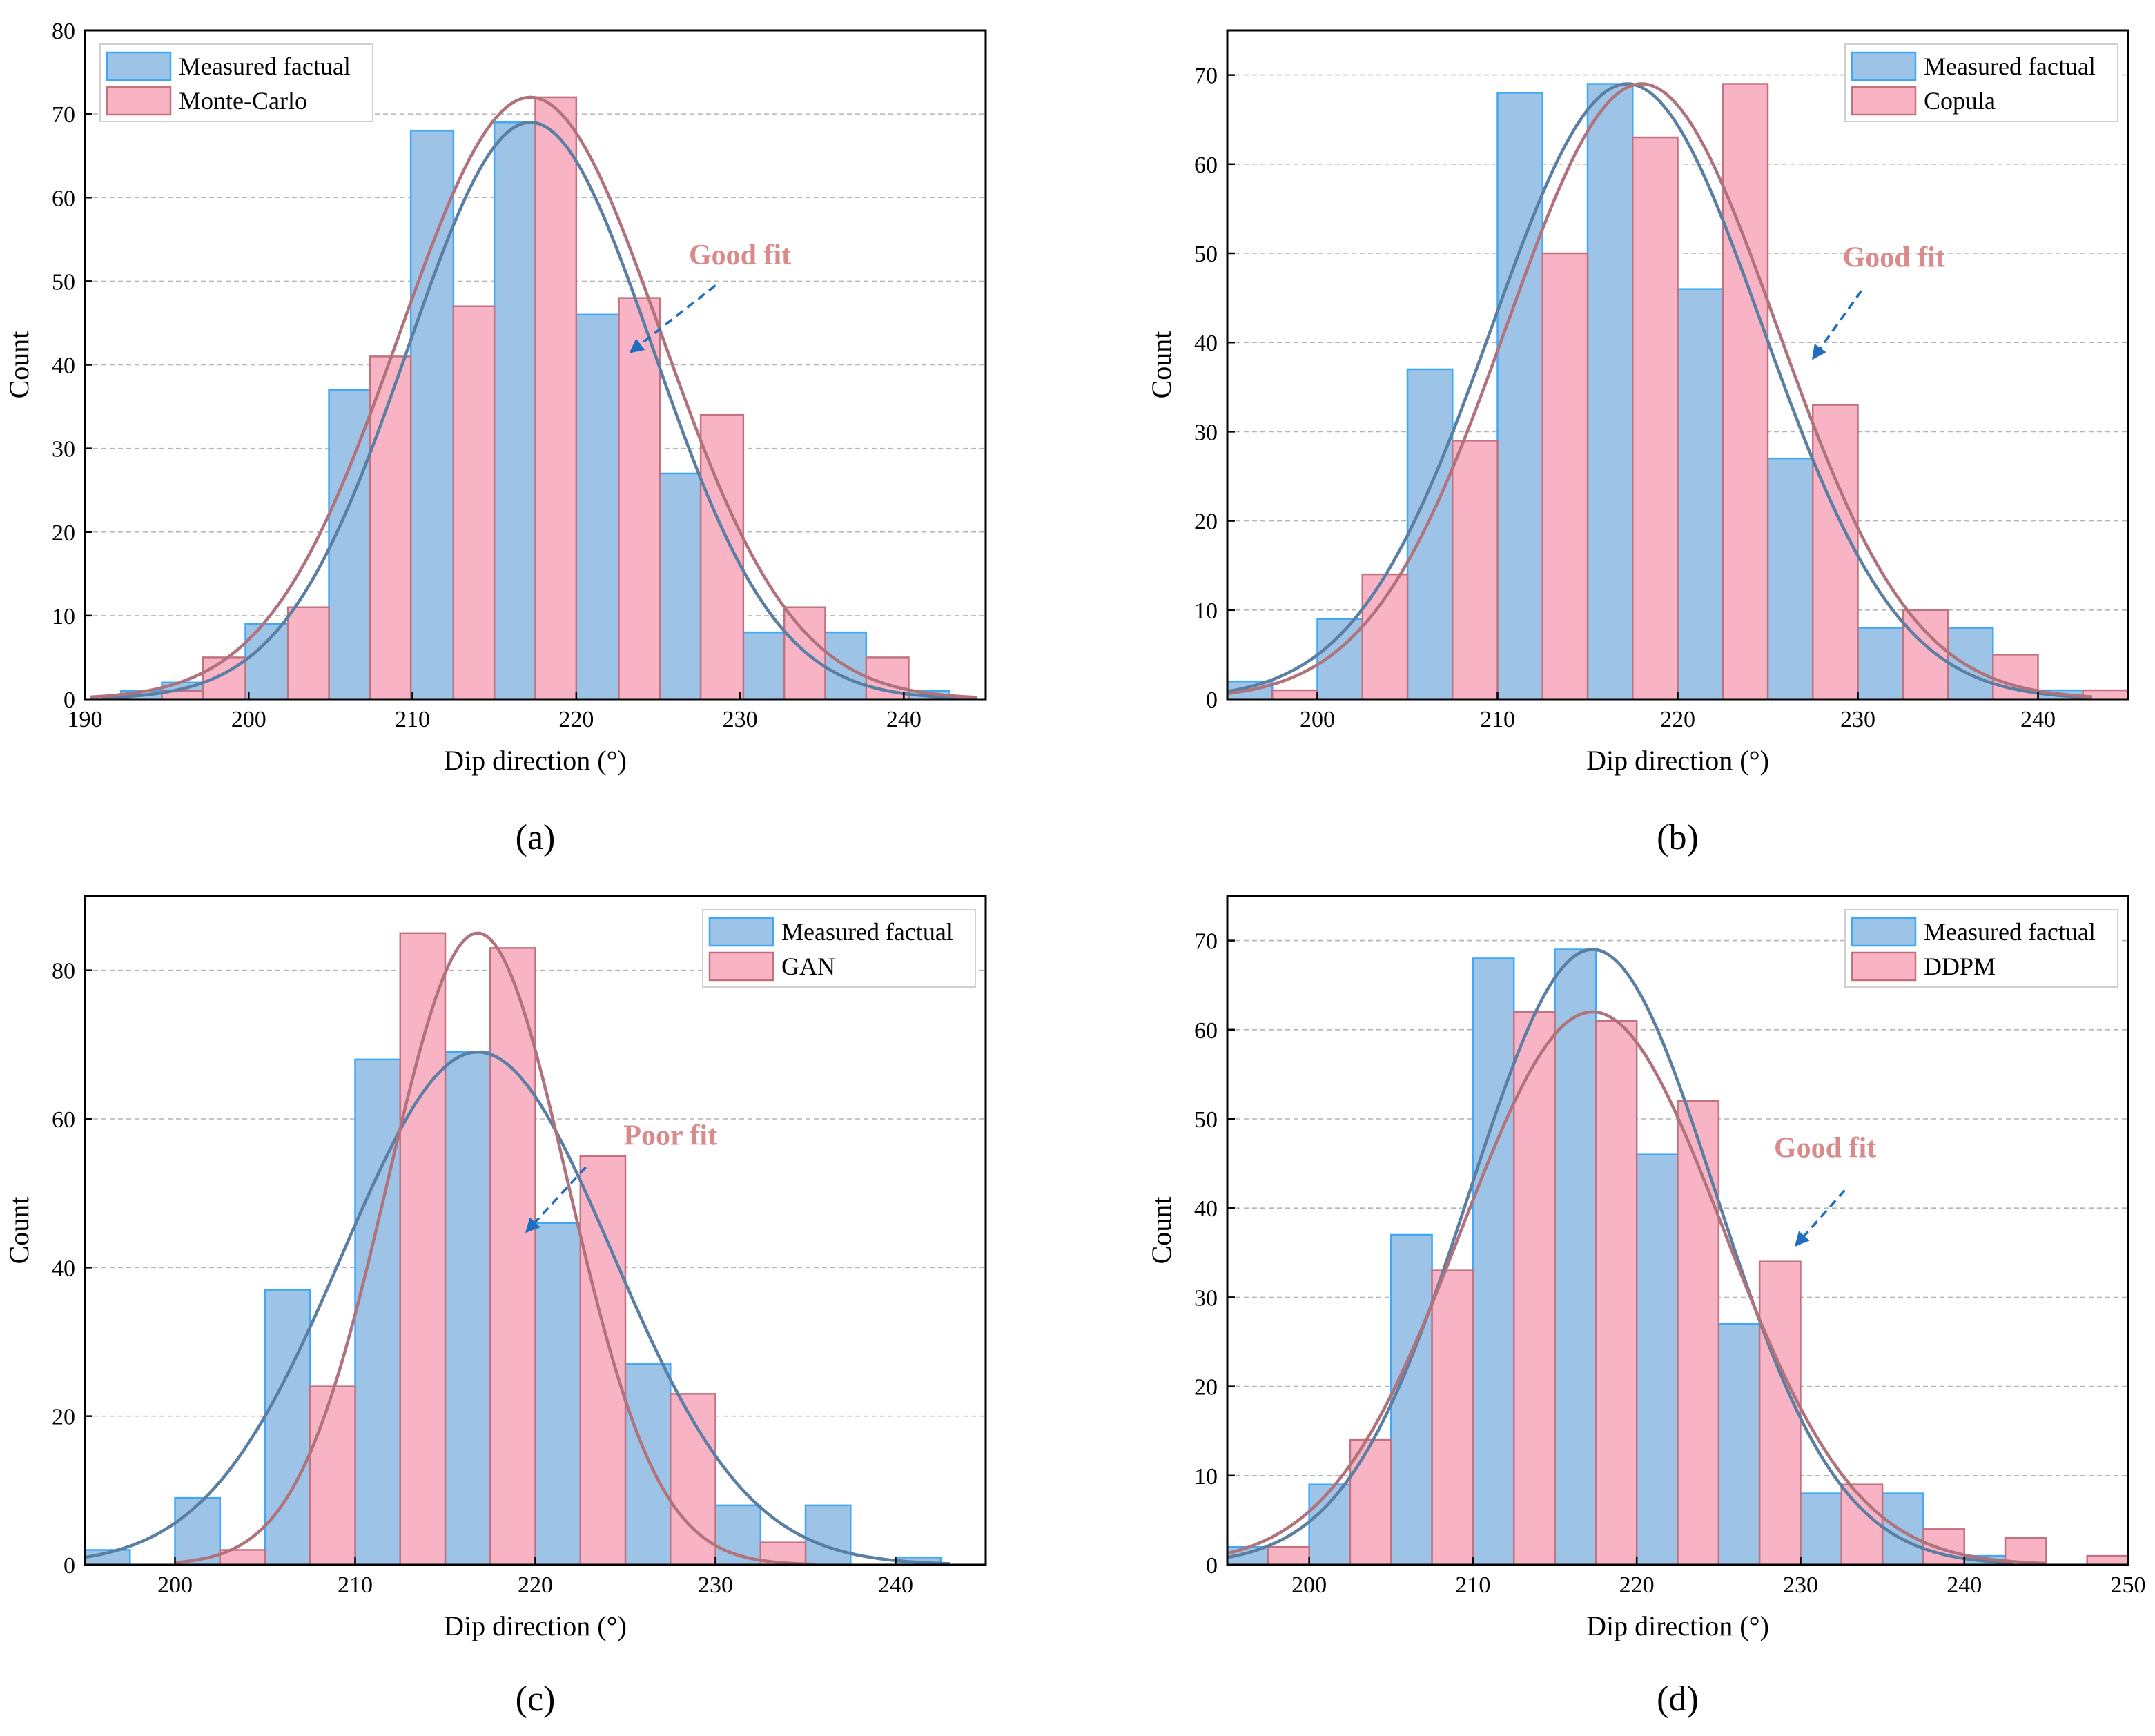  Describe the element at coordinates (1981, 948) in the screenshot. I see `legend: Measured factual DDPM` at that location.